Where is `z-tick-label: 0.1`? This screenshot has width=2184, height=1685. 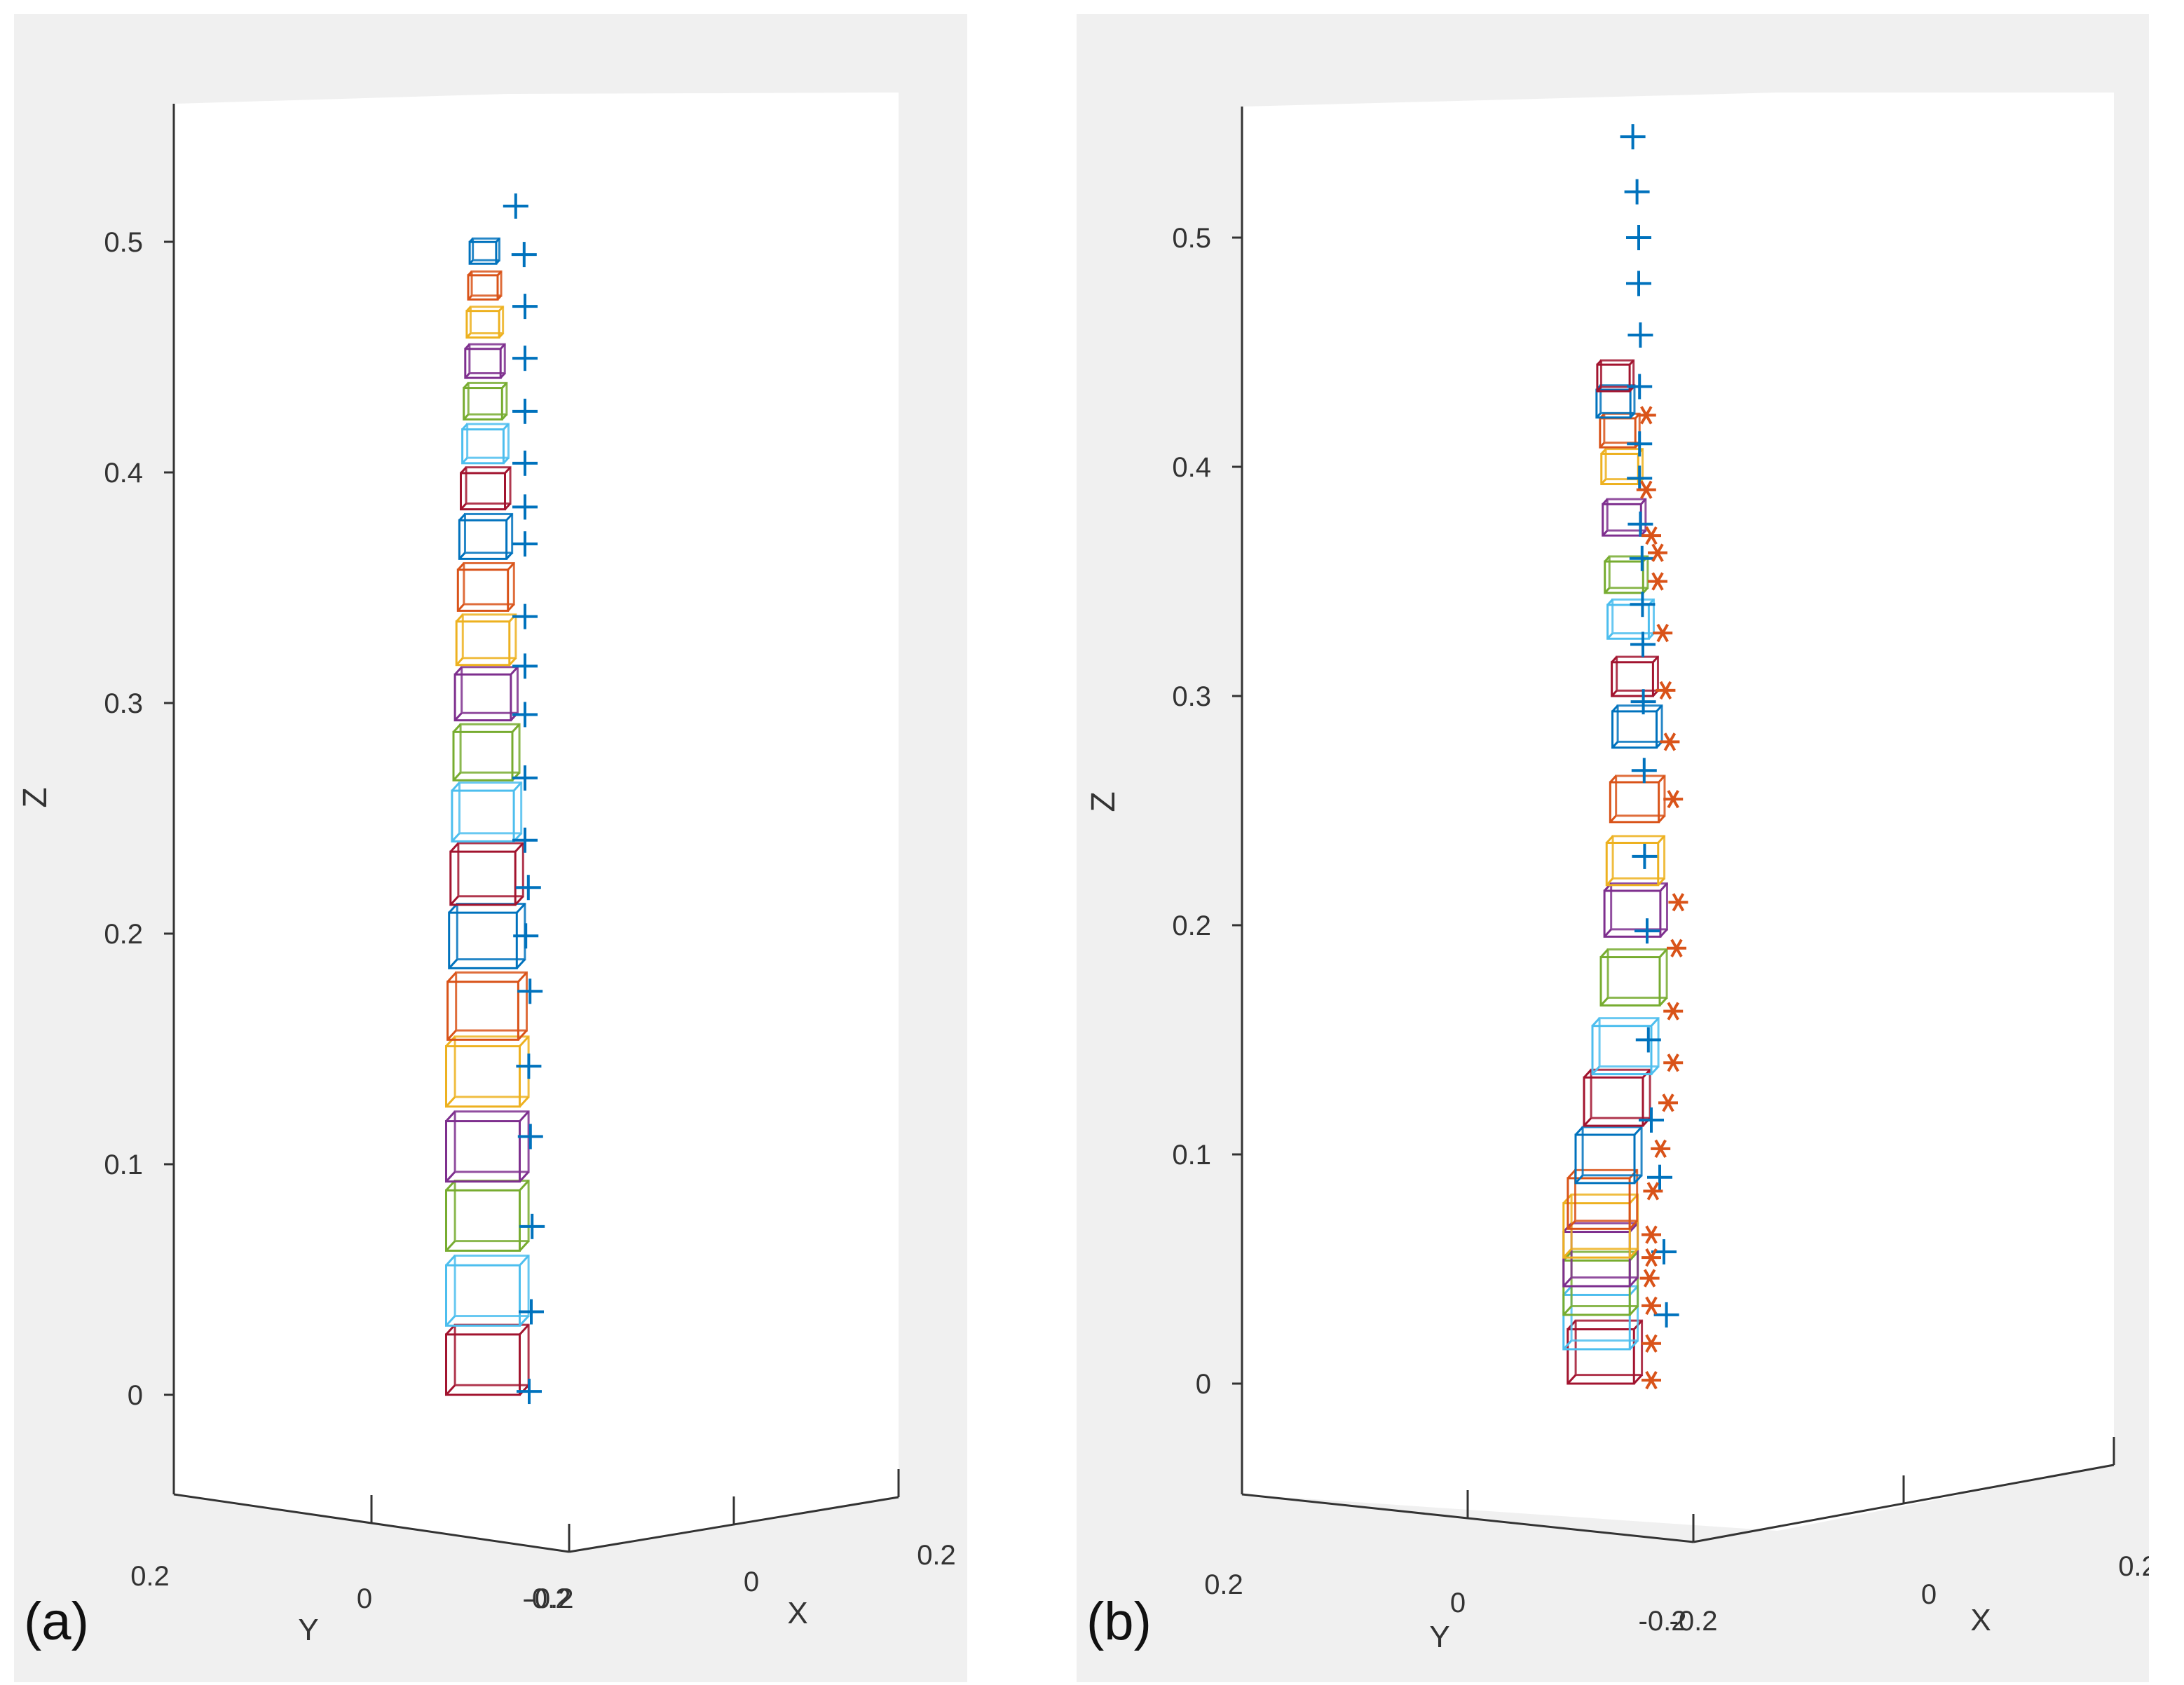 z-tick-label: 0.1 is located at coordinates (124, 1165).